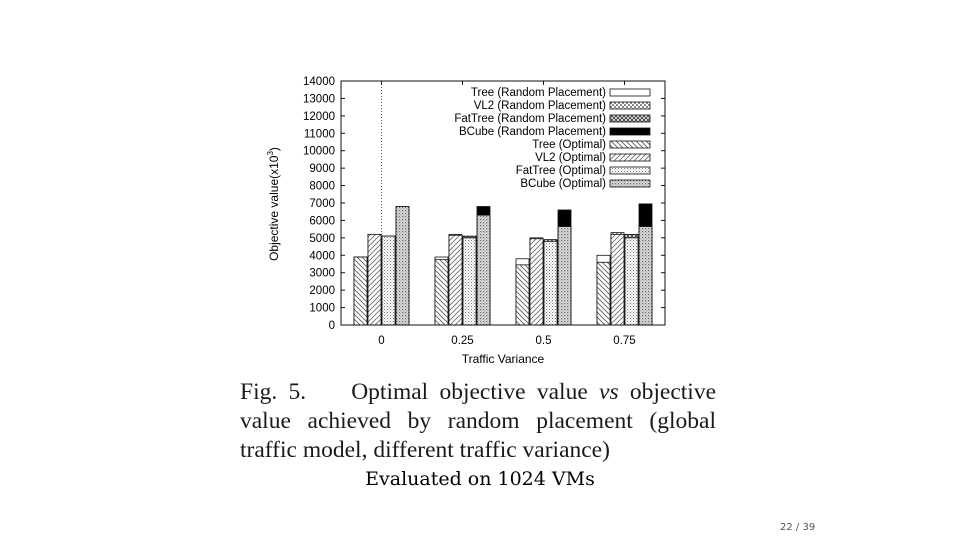 Image resolution: width=960 pixels, height=540 pixels. Describe the element at coordinates (322, 187) in the screenshot. I see `y-tick-label: 8000` at that location.